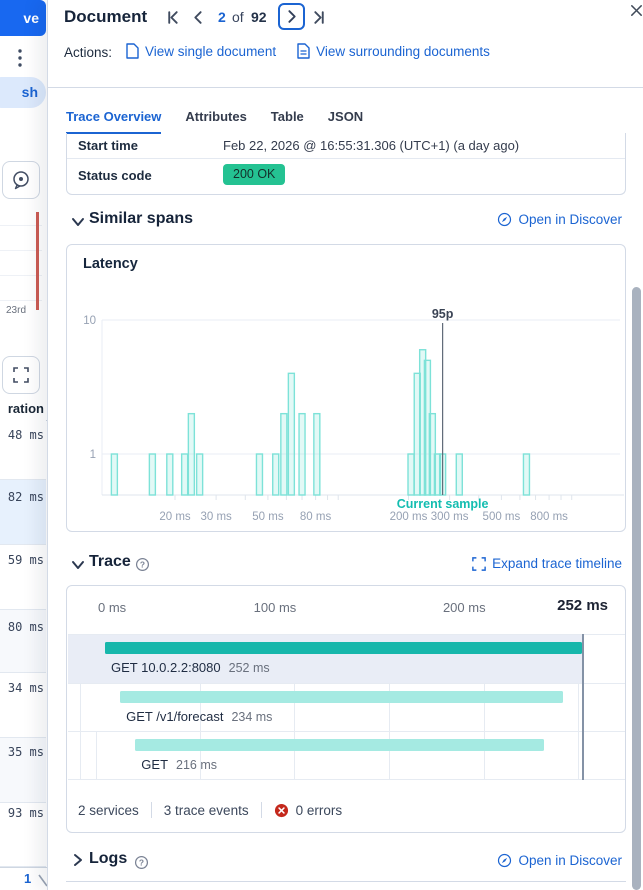  Describe the element at coordinates (132, 51) in the screenshot. I see `document-icon` at that location.